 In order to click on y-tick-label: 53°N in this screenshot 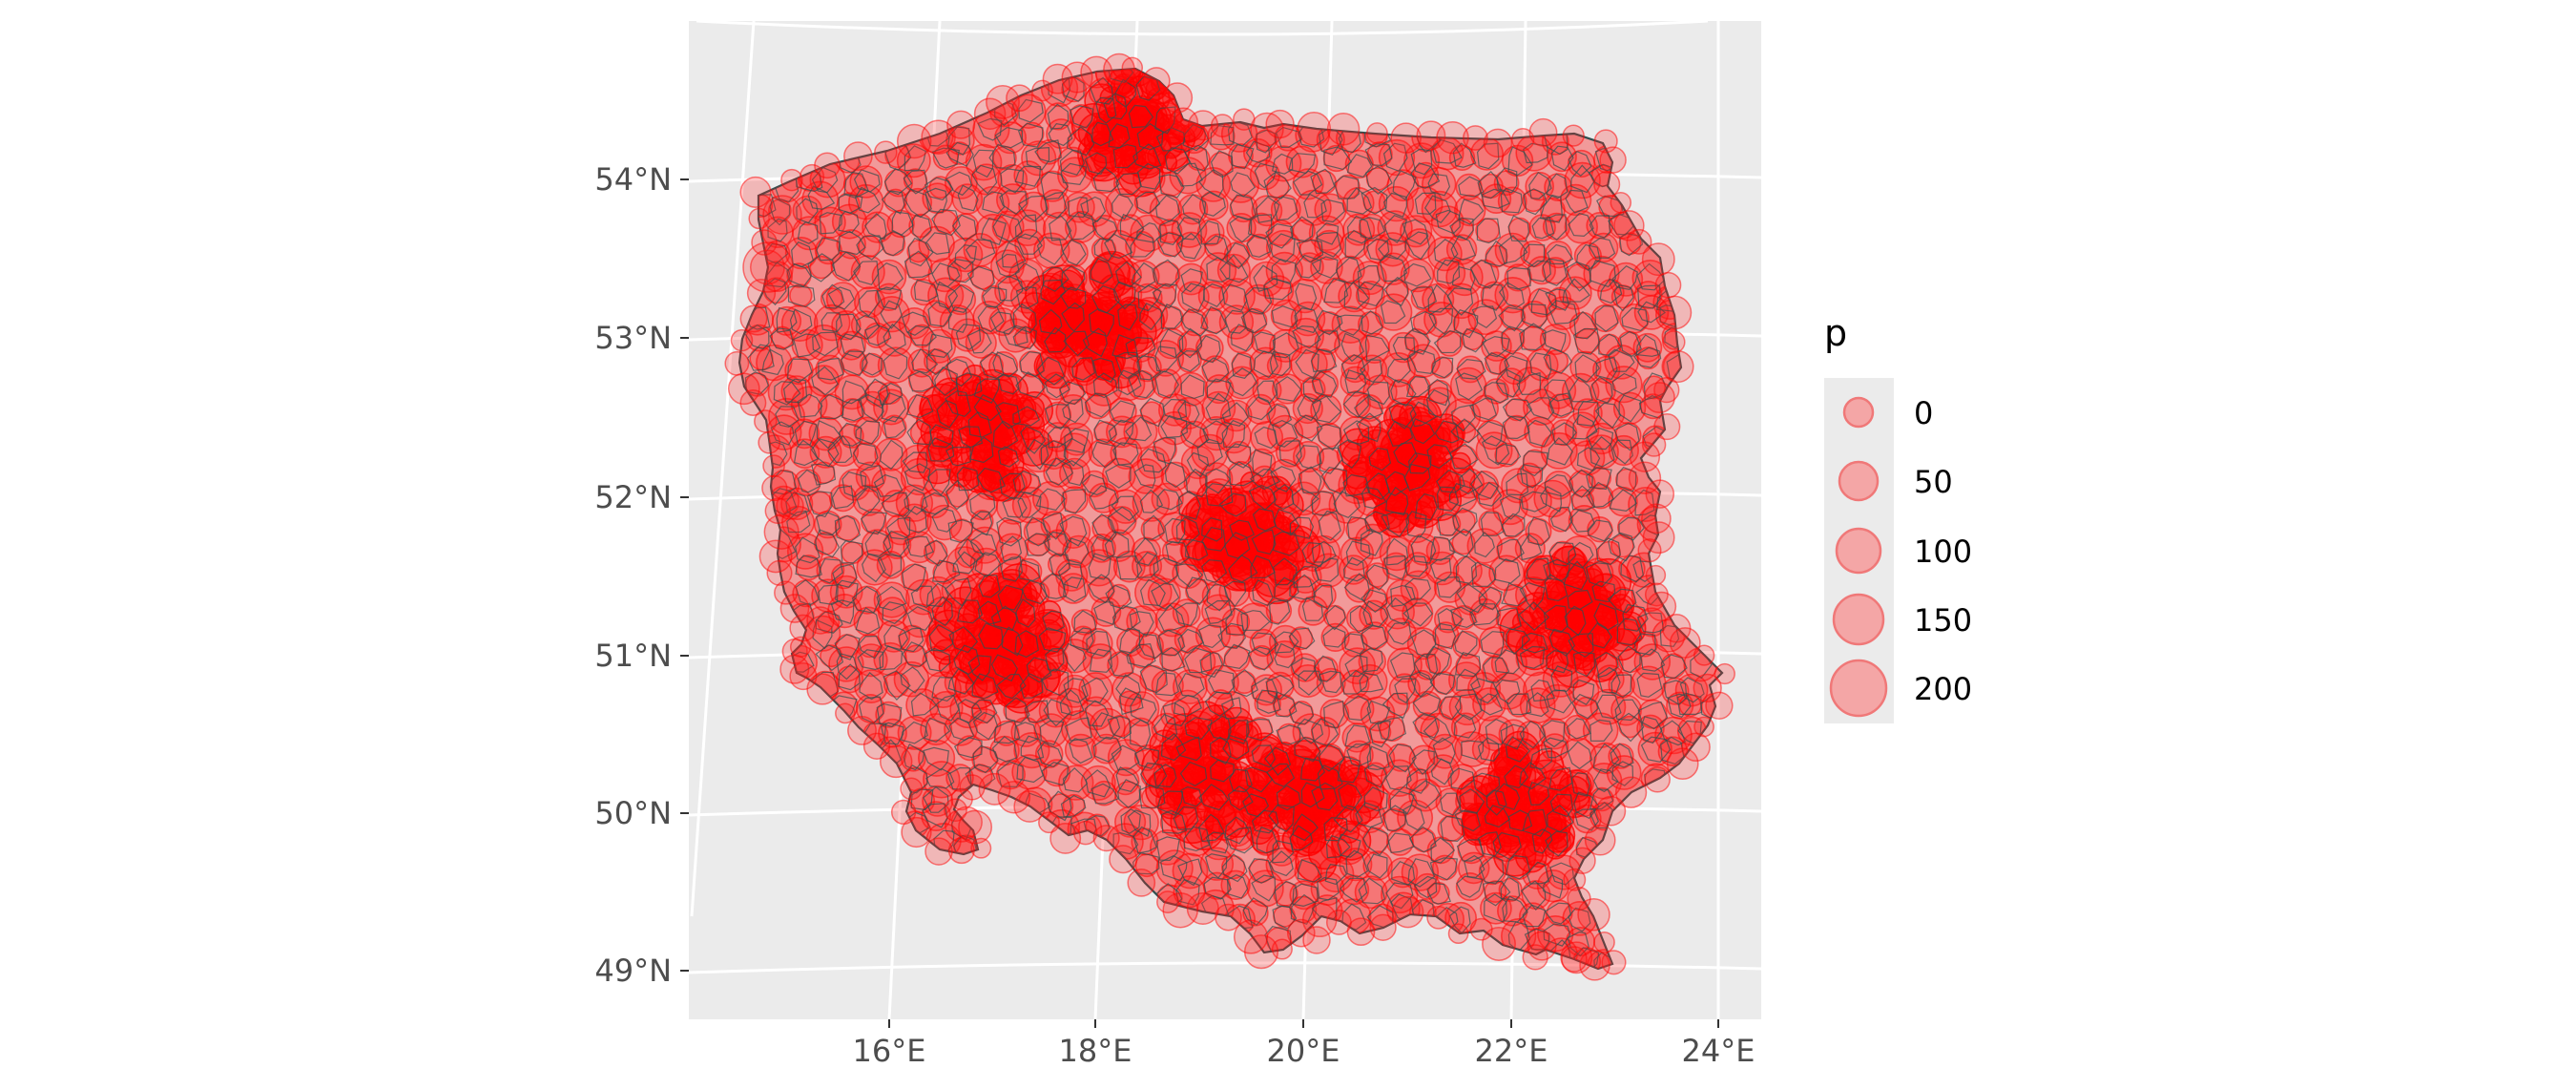, I will do `click(633, 338)`.